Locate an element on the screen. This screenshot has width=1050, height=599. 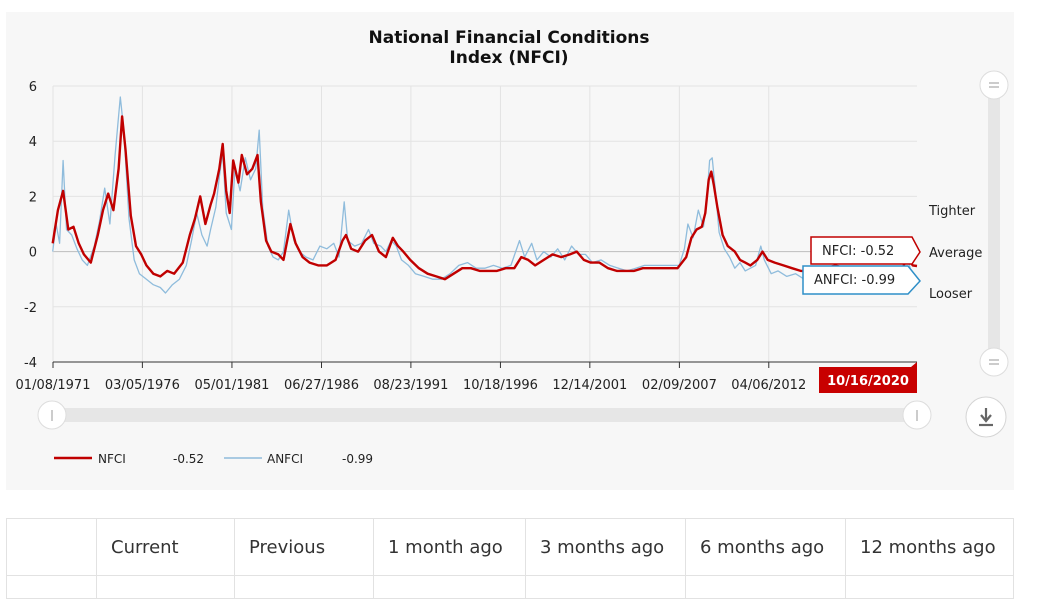
legend-label-anfci: ANFCI is located at coordinates (285, 459).